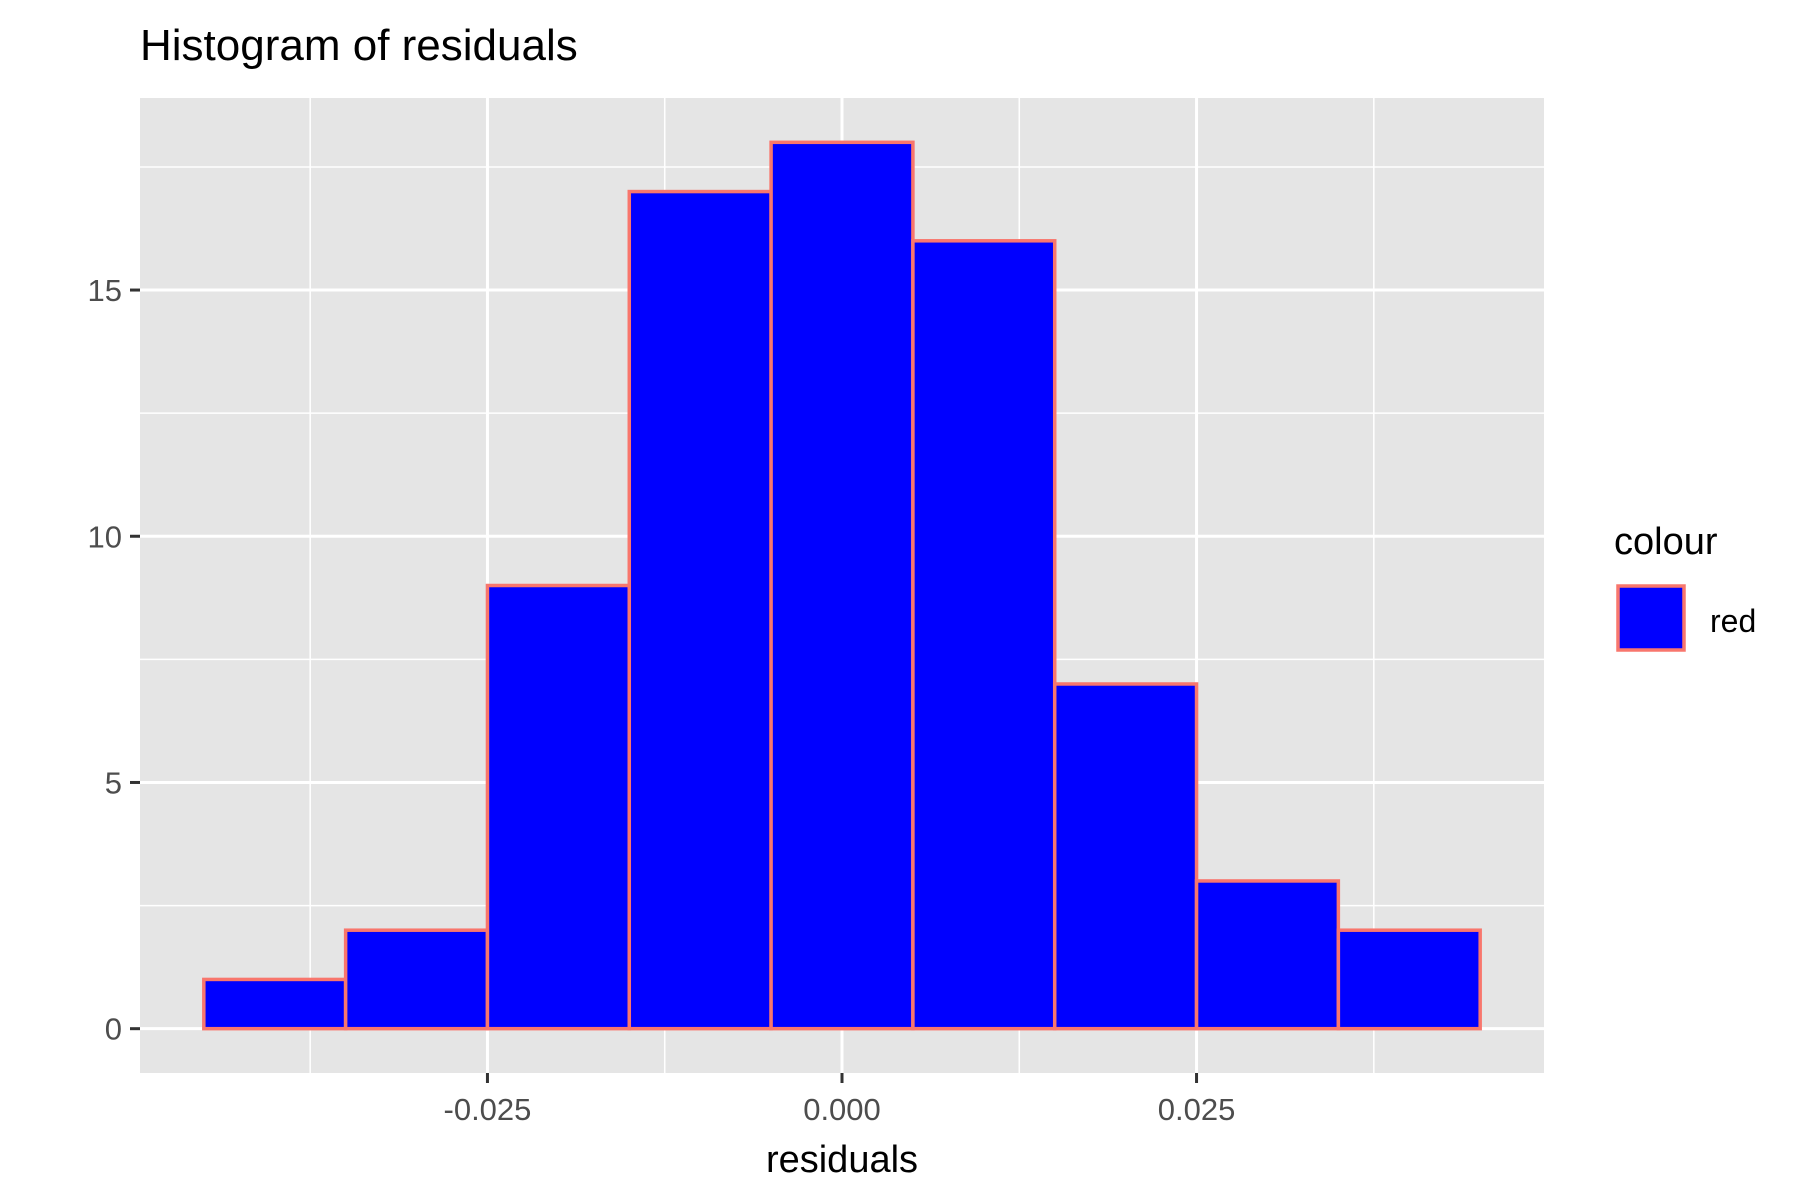 This screenshot has height=1200, width=1800. I want to click on chart-title: Histogram of residuals, so click(359, 45).